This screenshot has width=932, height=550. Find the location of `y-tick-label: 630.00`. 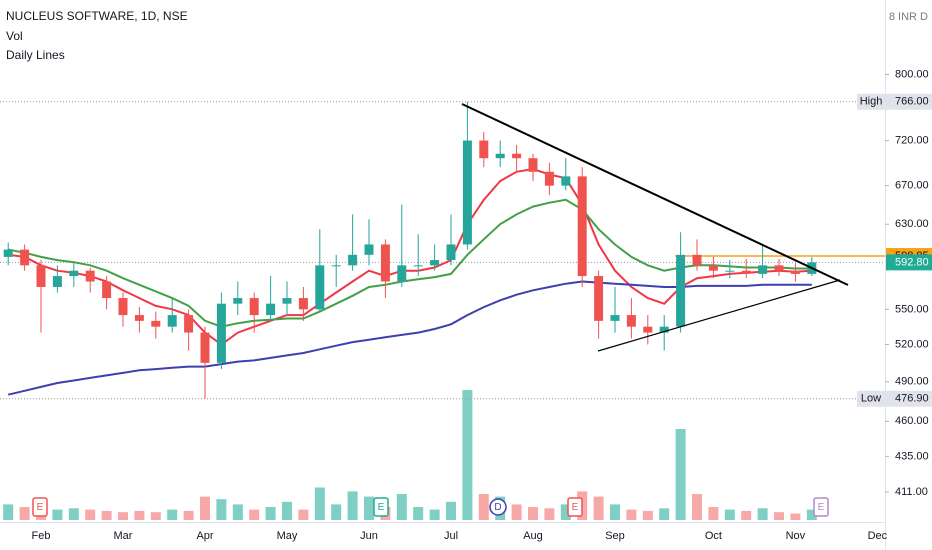

y-tick-label: 630.00 is located at coordinates (912, 224).